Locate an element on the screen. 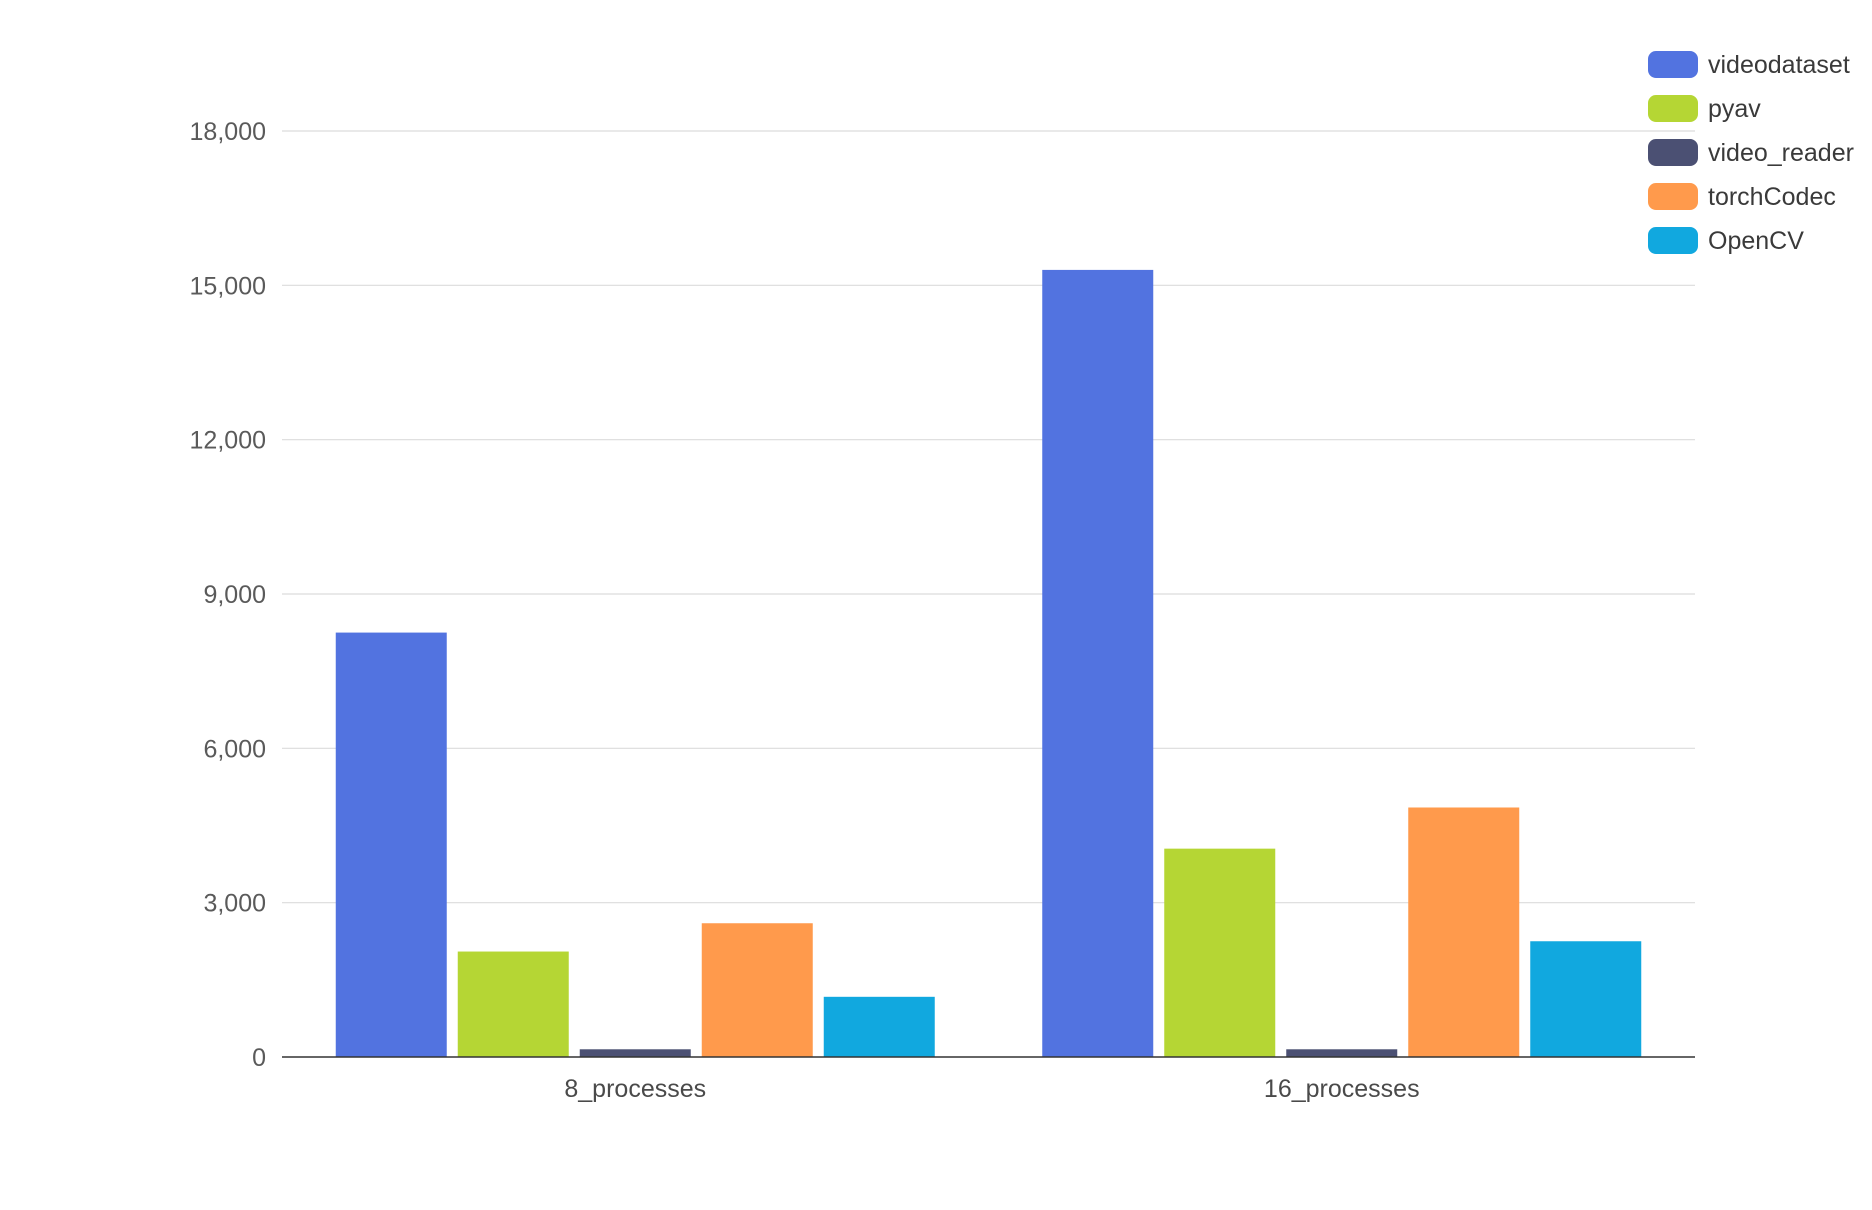 This screenshot has height=1210, width=1872. legend-label: OpenCV is located at coordinates (1756, 241).